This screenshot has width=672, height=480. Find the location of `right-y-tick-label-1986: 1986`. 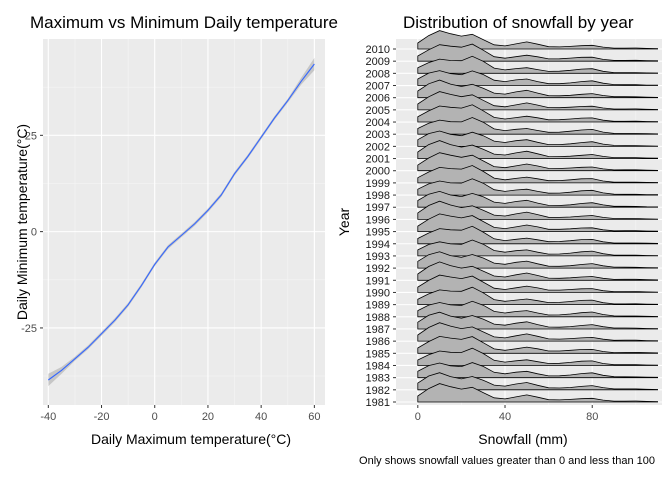

right-y-tick-label-1986: 1986 is located at coordinates (378, 342).